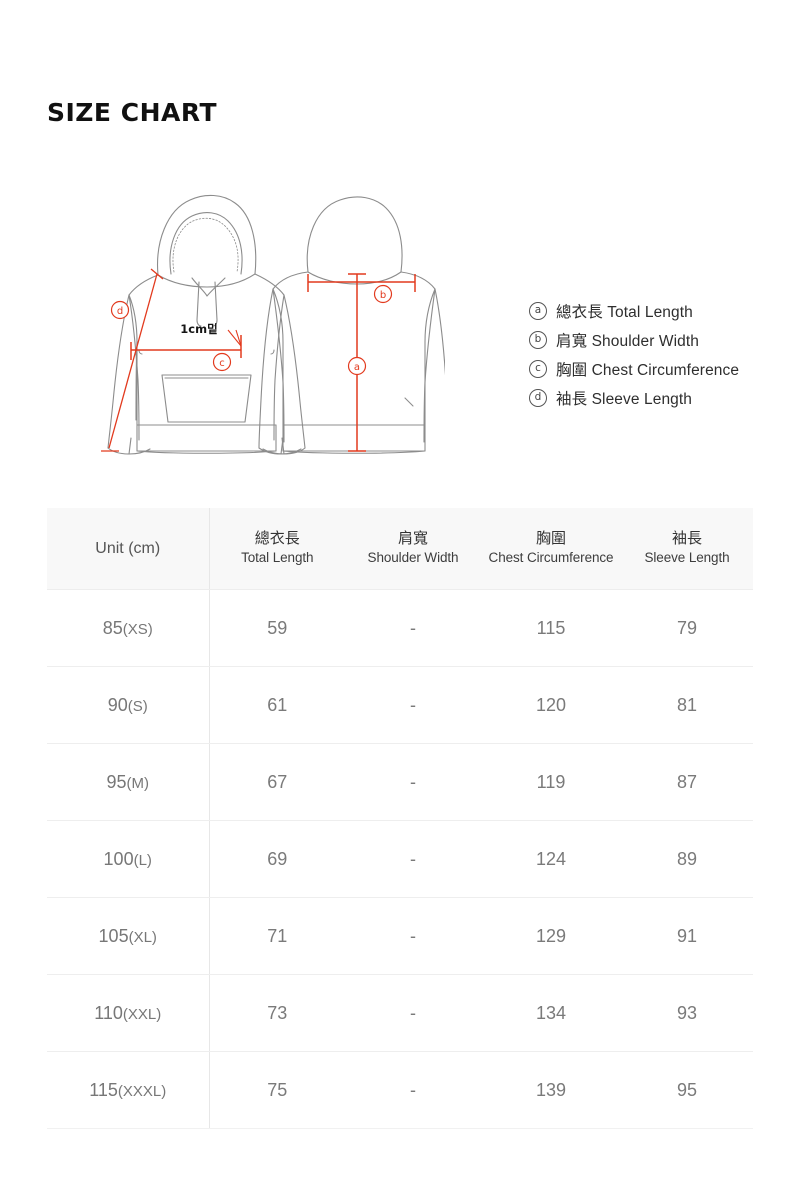  What do you see at coordinates (551, 782) in the screenshot?
I see `cell-chest-circumference: 119` at bounding box center [551, 782].